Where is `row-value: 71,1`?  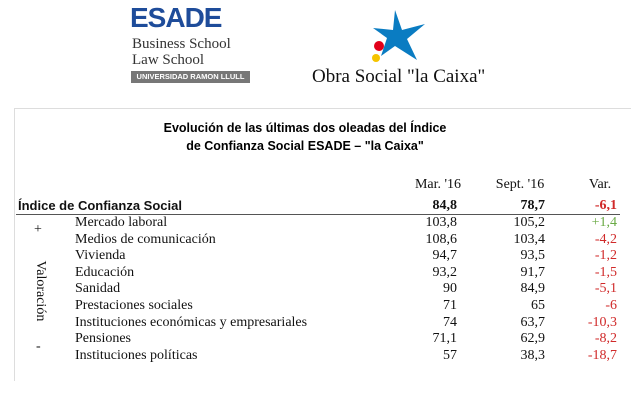
row-value: 71,1 is located at coordinates (445, 339).